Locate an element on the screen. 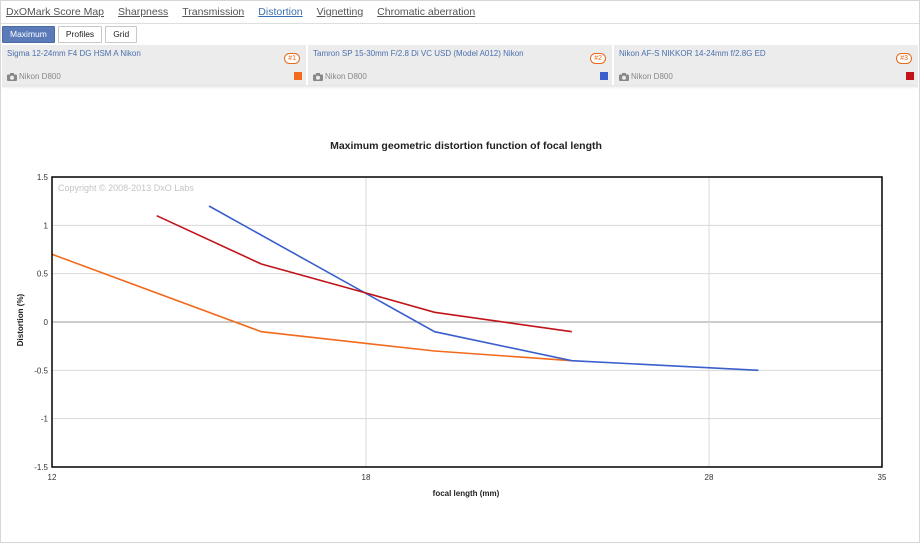 This screenshot has height=543, width=920. x-tick-label: 35 is located at coordinates (882, 477).